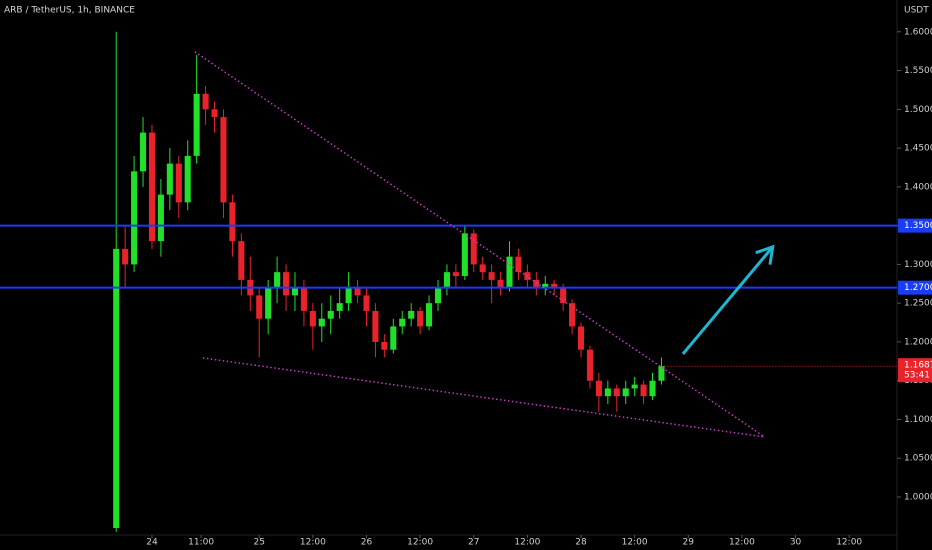 Image resolution: width=932 pixels, height=550 pixels. Describe the element at coordinates (918, 149) in the screenshot. I see `y-tick-label: 1.4500` at that location.